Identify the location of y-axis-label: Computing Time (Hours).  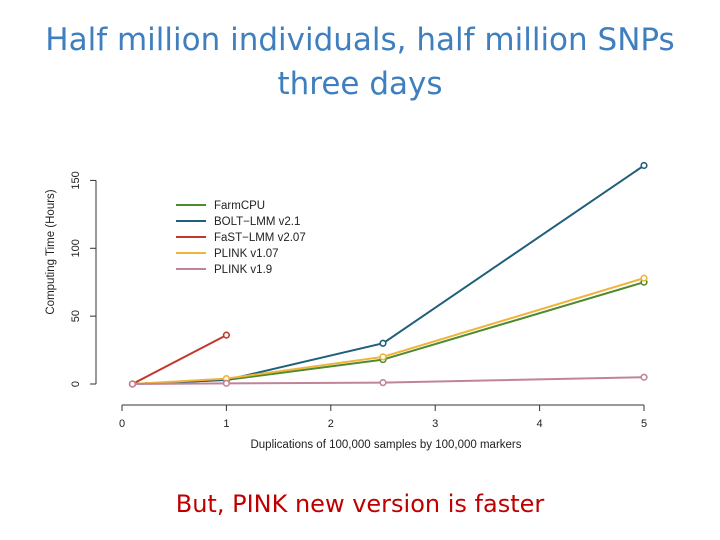
(51, 251).